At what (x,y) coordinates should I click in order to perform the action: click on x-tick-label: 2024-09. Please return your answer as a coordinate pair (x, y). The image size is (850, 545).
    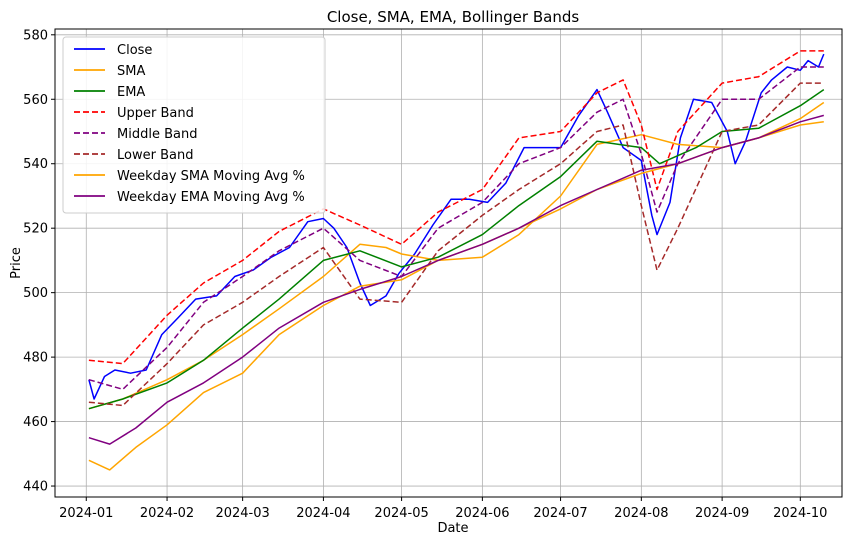
    Looking at the image, I should click on (722, 513).